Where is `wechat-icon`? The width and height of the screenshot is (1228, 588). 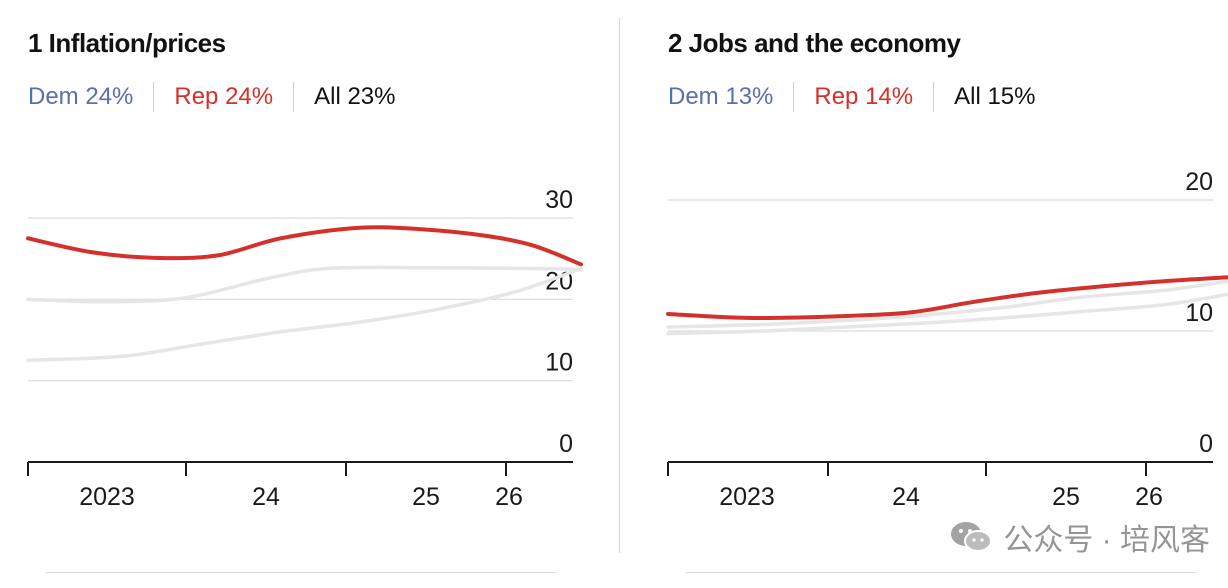
wechat-icon is located at coordinates (971, 537).